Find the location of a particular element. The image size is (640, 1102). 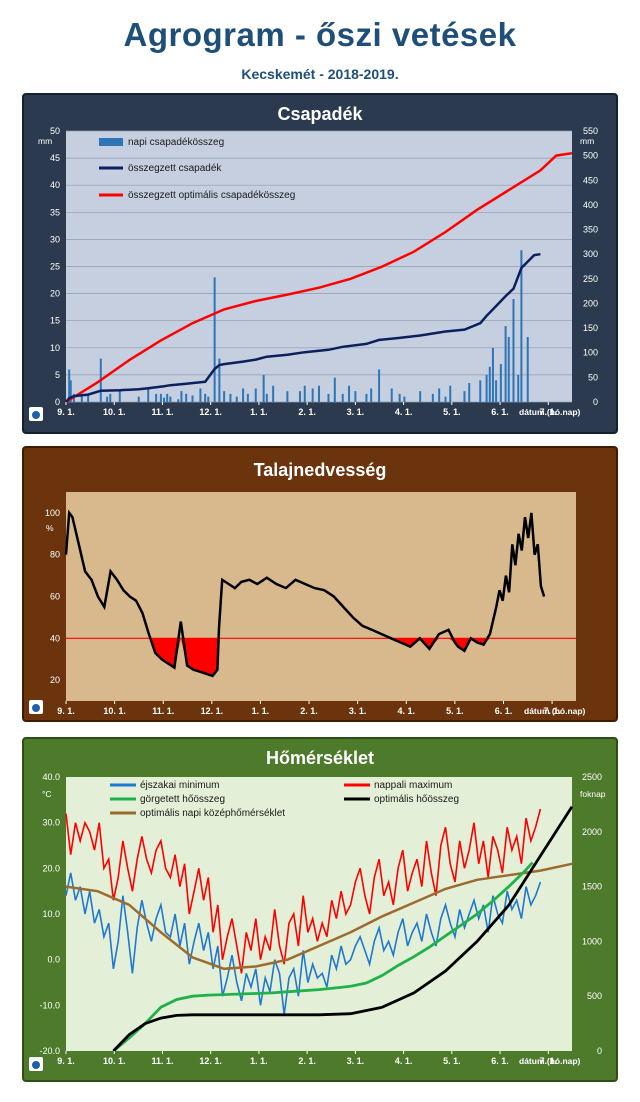

legend-label: összegzett csapadék is located at coordinates (175, 168).